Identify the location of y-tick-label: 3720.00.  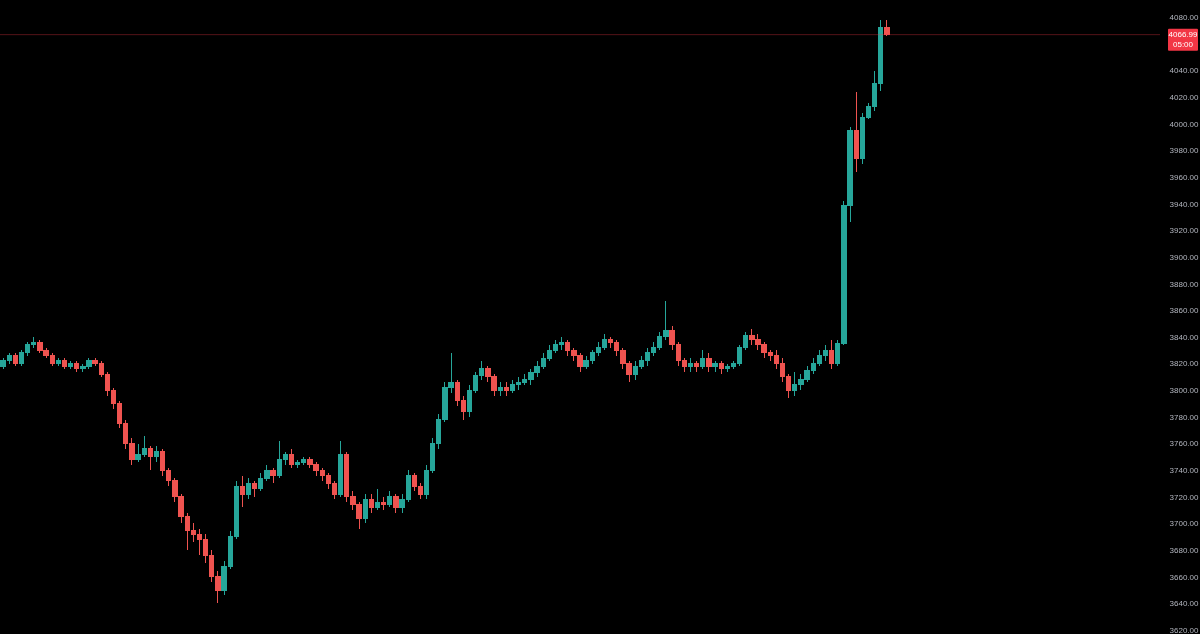
(1184, 497).